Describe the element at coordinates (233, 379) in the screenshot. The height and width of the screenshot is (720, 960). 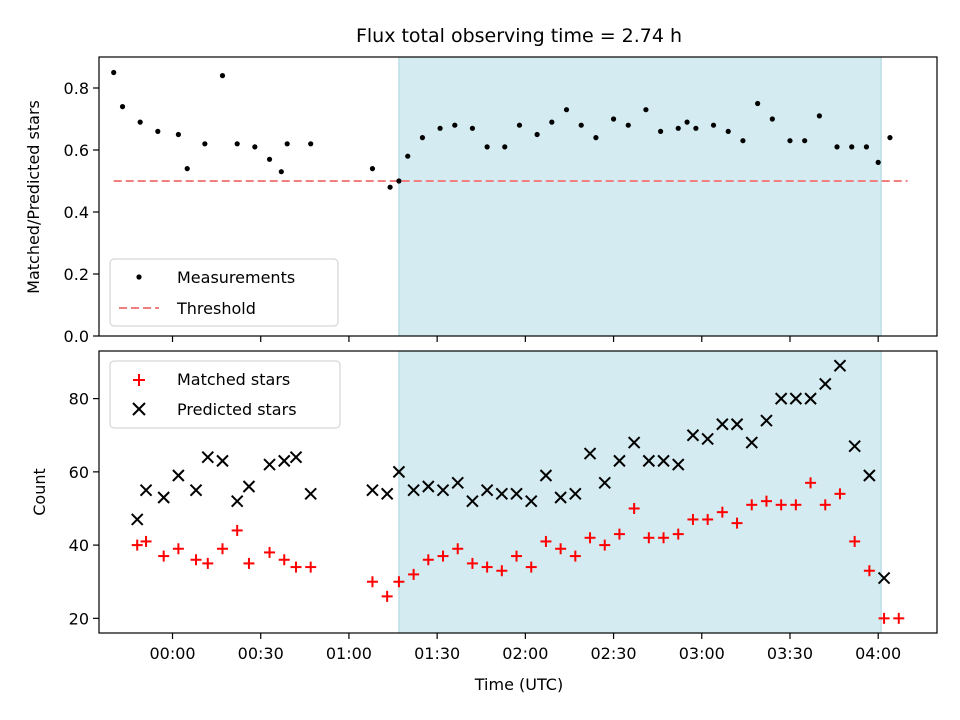
I see `legend-matched-label: Matched stars` at that location.